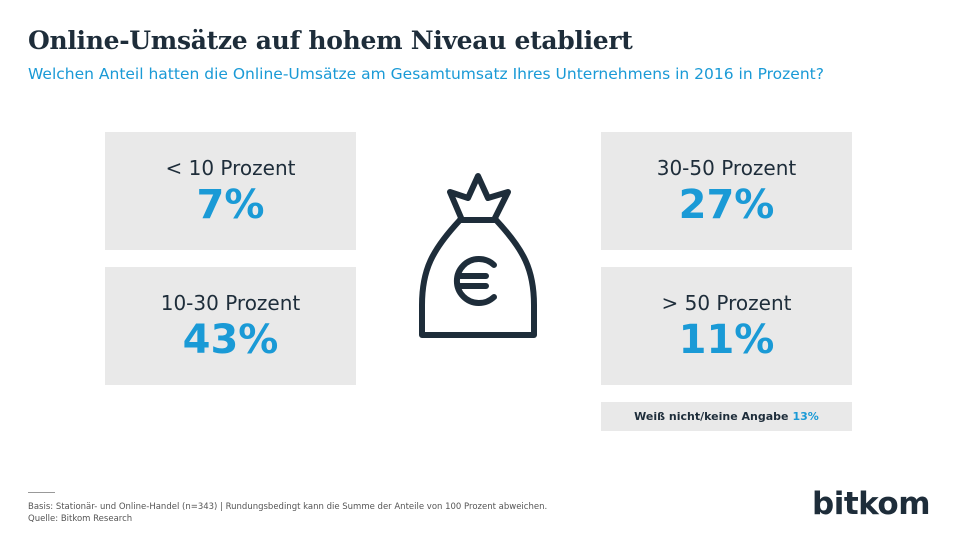 Image resolution: width=960 pixels, height=540 pixels. I want to click on answer-box: 10-30 Prozent 43%, so click(230, 326).